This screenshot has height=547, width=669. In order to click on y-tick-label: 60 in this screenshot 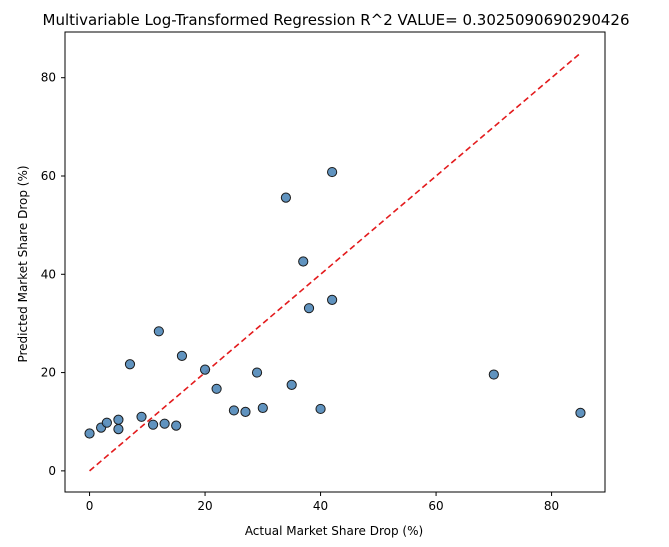, I will do `click(48, 176)`.